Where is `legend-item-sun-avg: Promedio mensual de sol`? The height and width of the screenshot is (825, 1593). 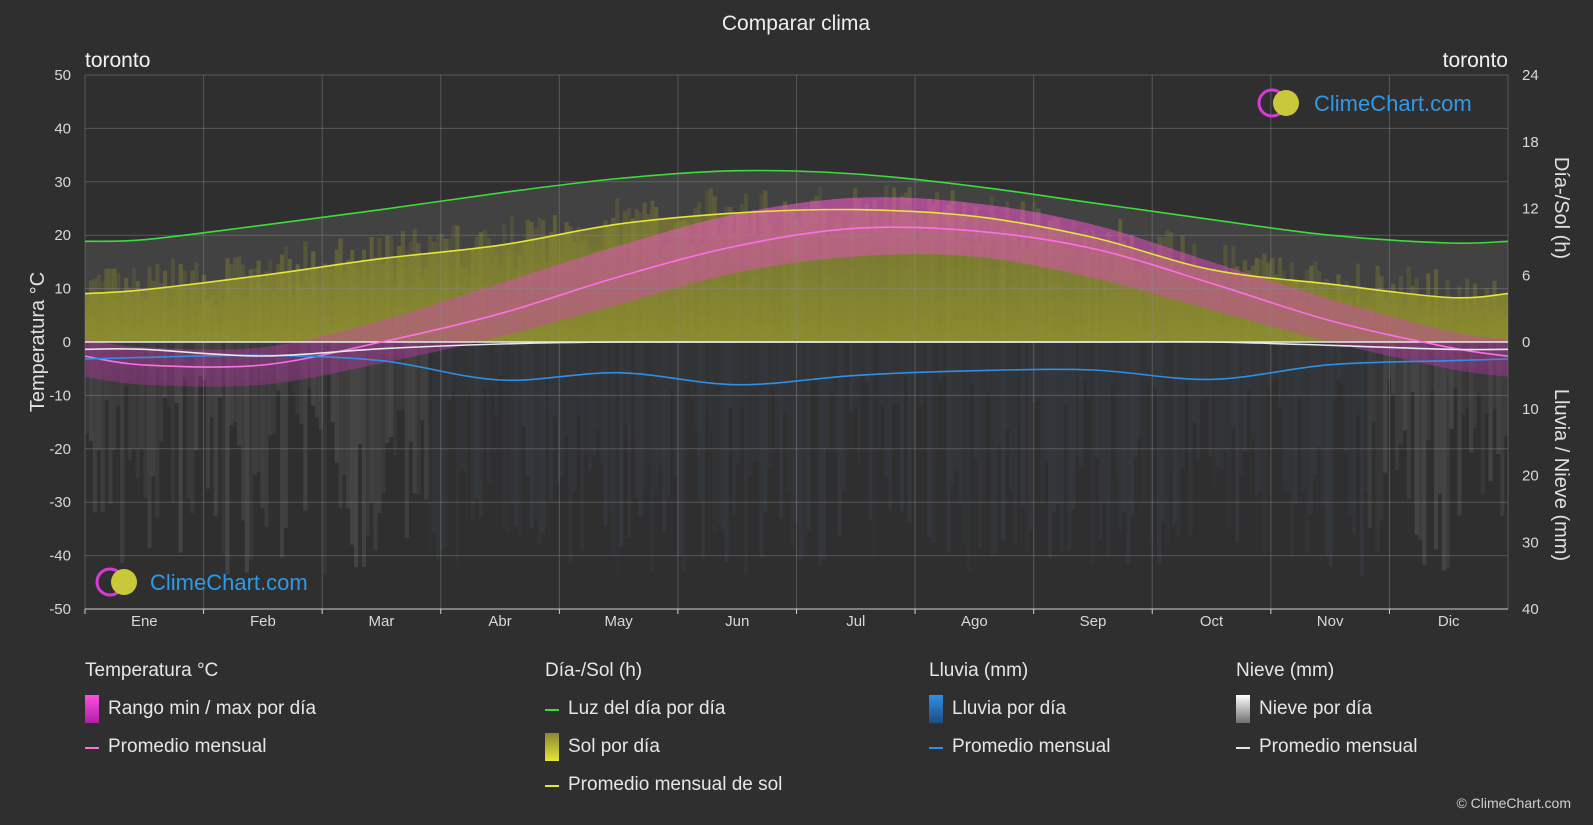
legend-item-sun-avg: Promedio mensual de sol is located at coordinates (663, 793).